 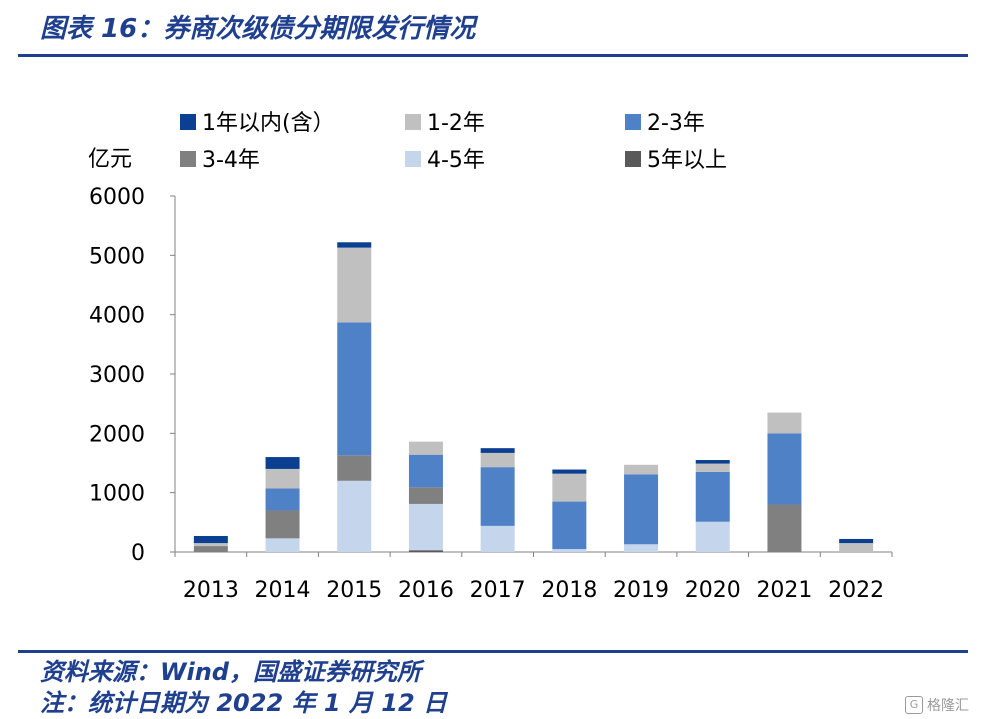 What do you see at coordinates (493, 55) in the screenshot?
I see `title-divider` at bounding box center [493, 55].